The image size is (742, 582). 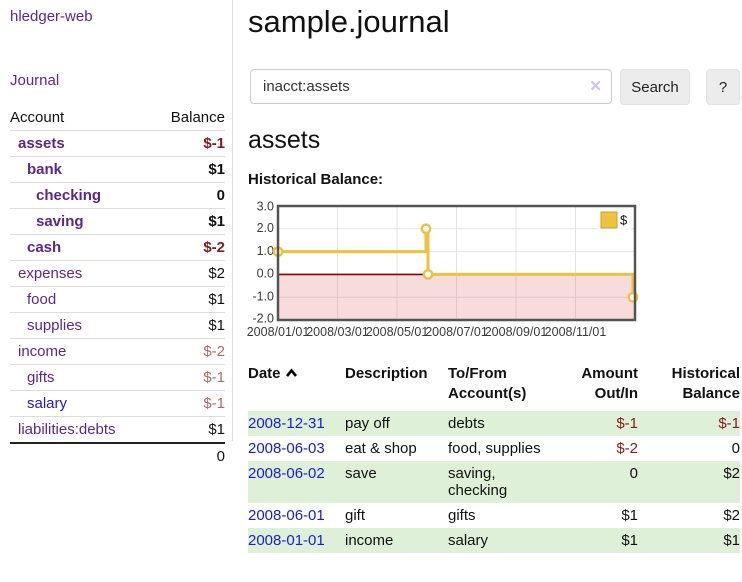 I want to click on transaction-balance: 0, so click(x=735, y=448).